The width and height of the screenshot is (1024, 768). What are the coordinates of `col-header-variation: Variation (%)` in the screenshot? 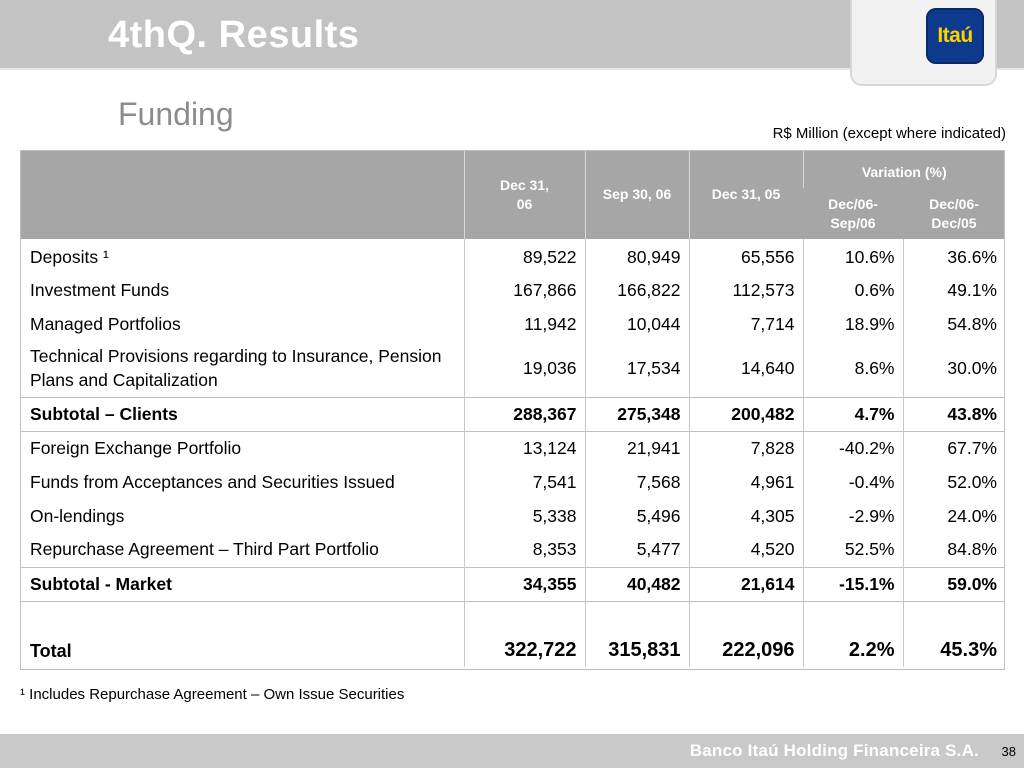 It's located at (903, 169).